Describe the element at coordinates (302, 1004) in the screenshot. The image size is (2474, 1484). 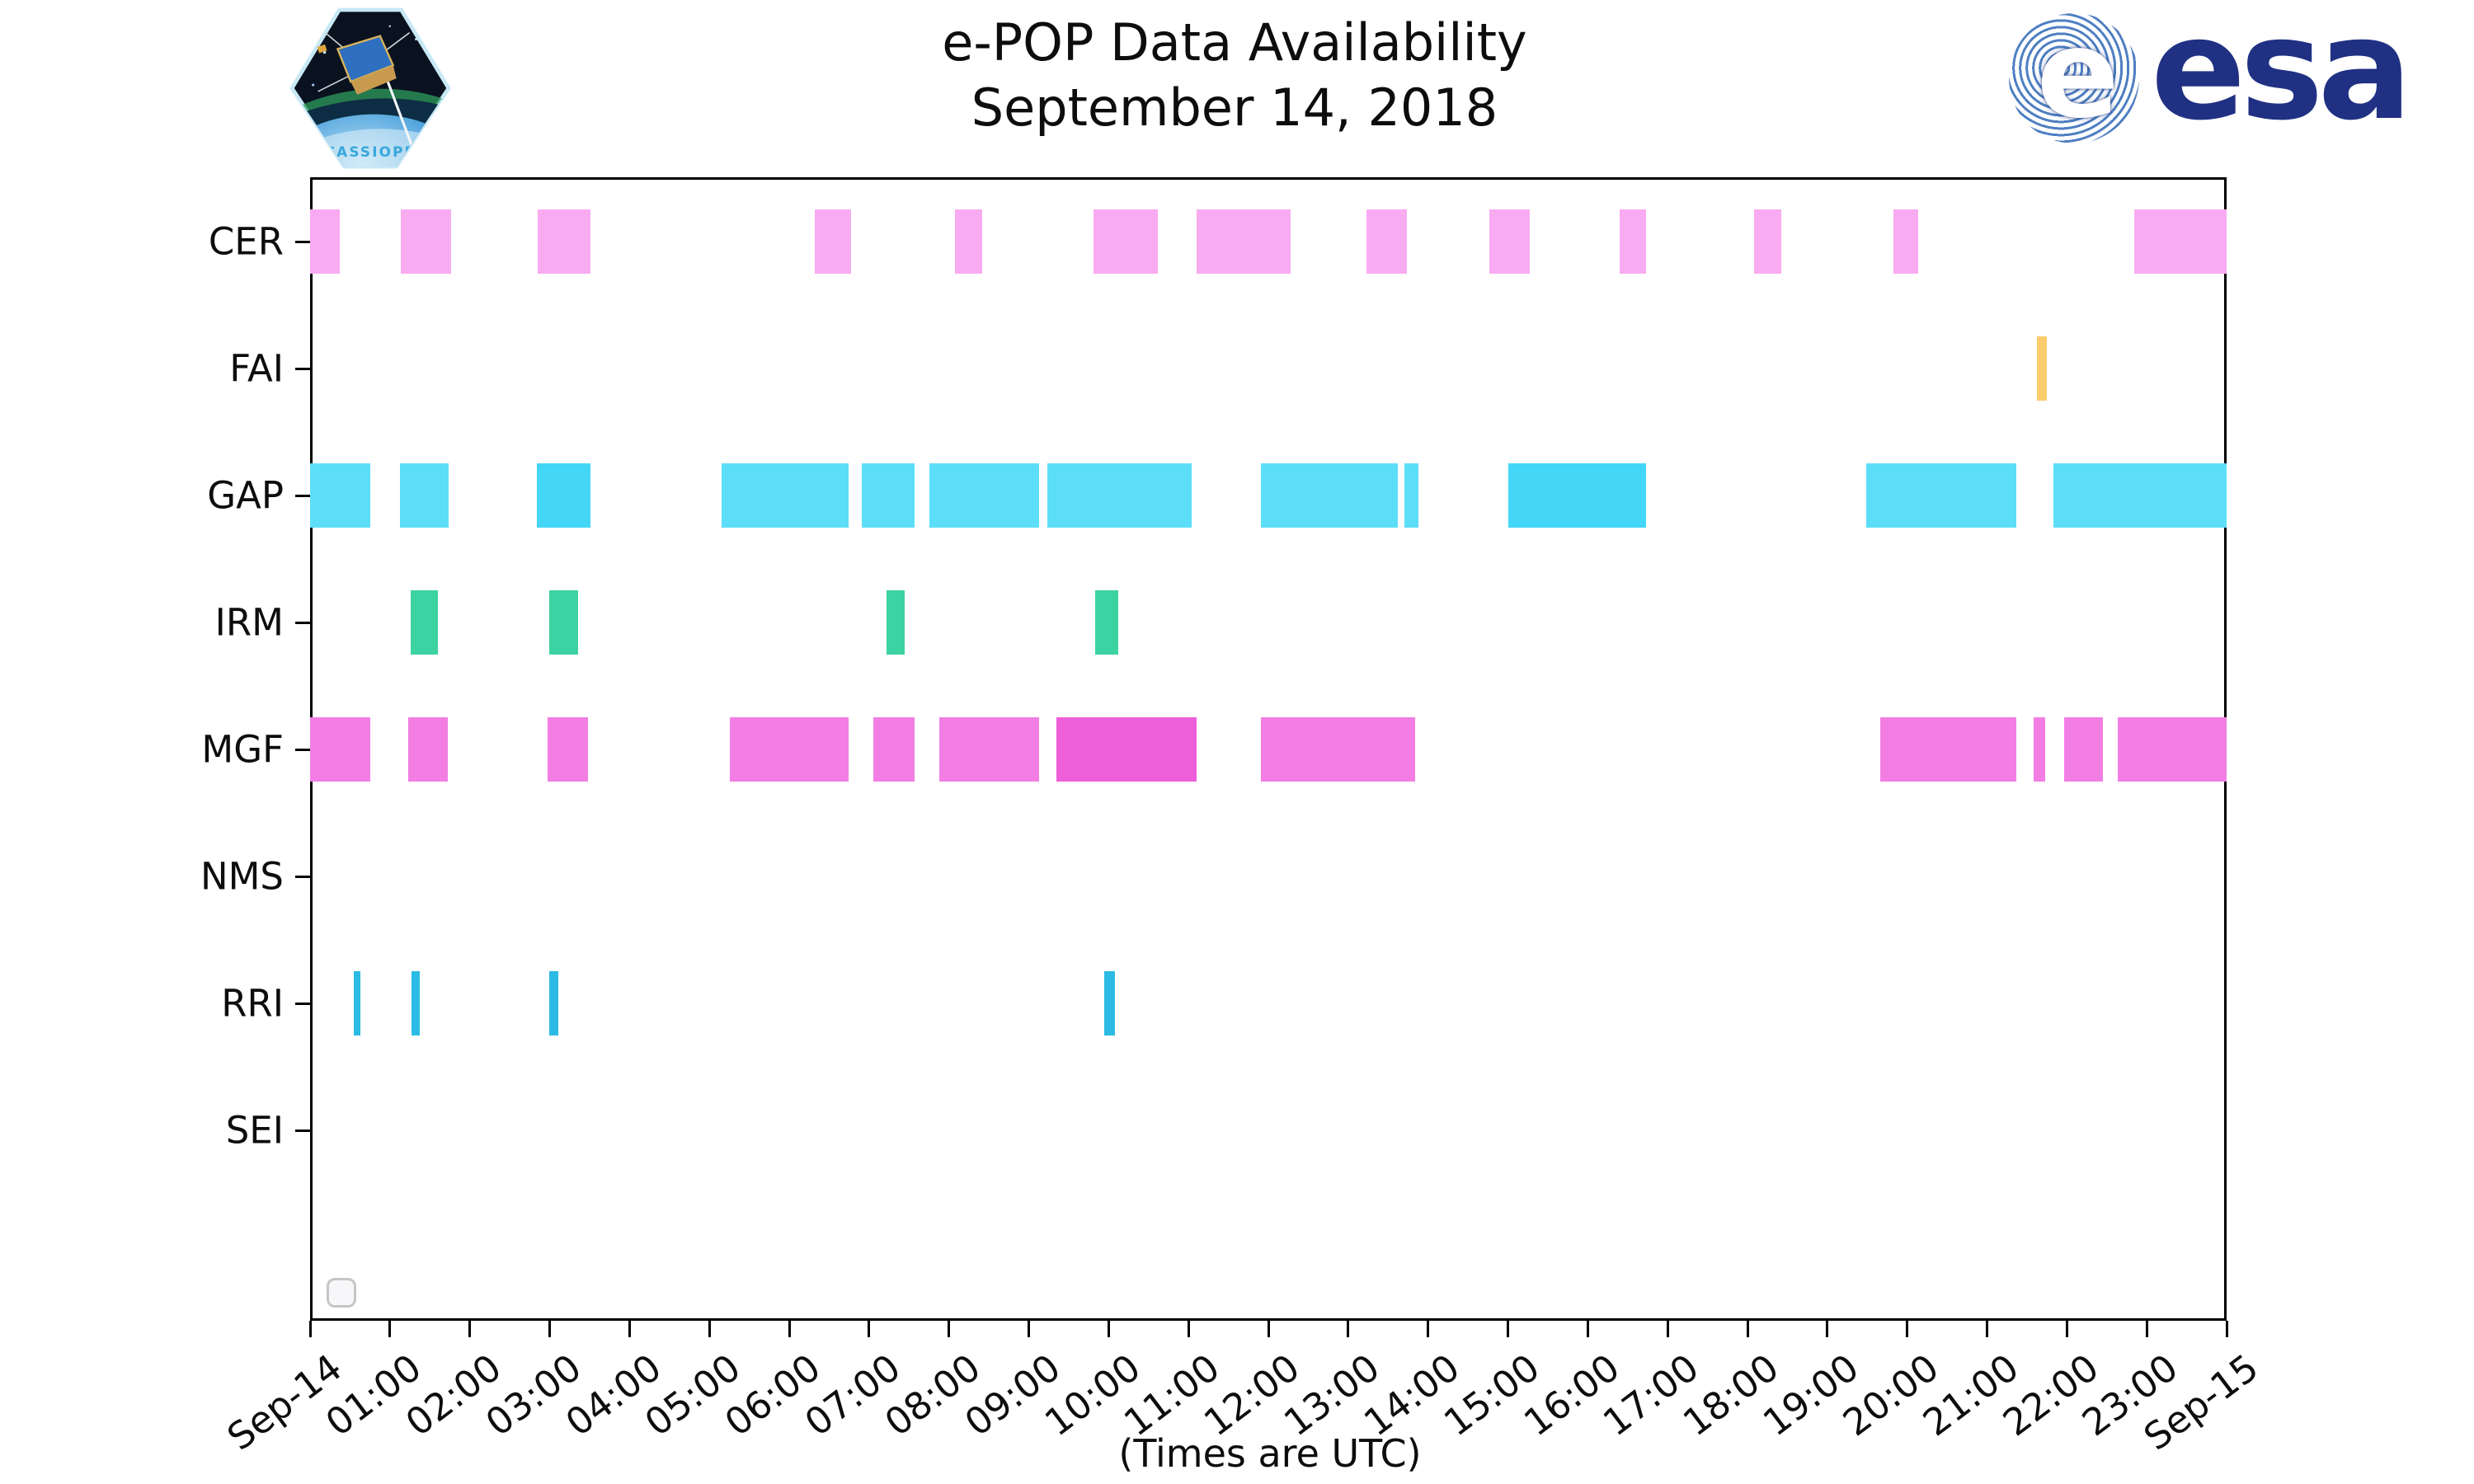
I see `y-tick-rri` at that location.